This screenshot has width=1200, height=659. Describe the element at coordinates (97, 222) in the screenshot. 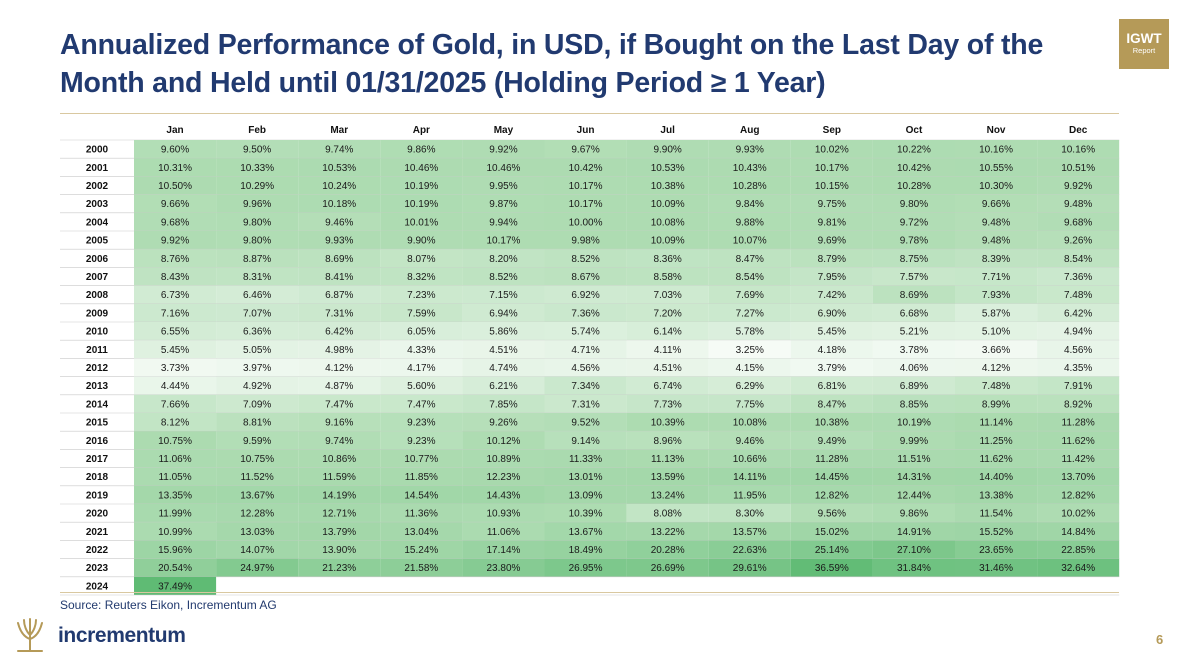

I see `row-year-label: 2004` at that location.